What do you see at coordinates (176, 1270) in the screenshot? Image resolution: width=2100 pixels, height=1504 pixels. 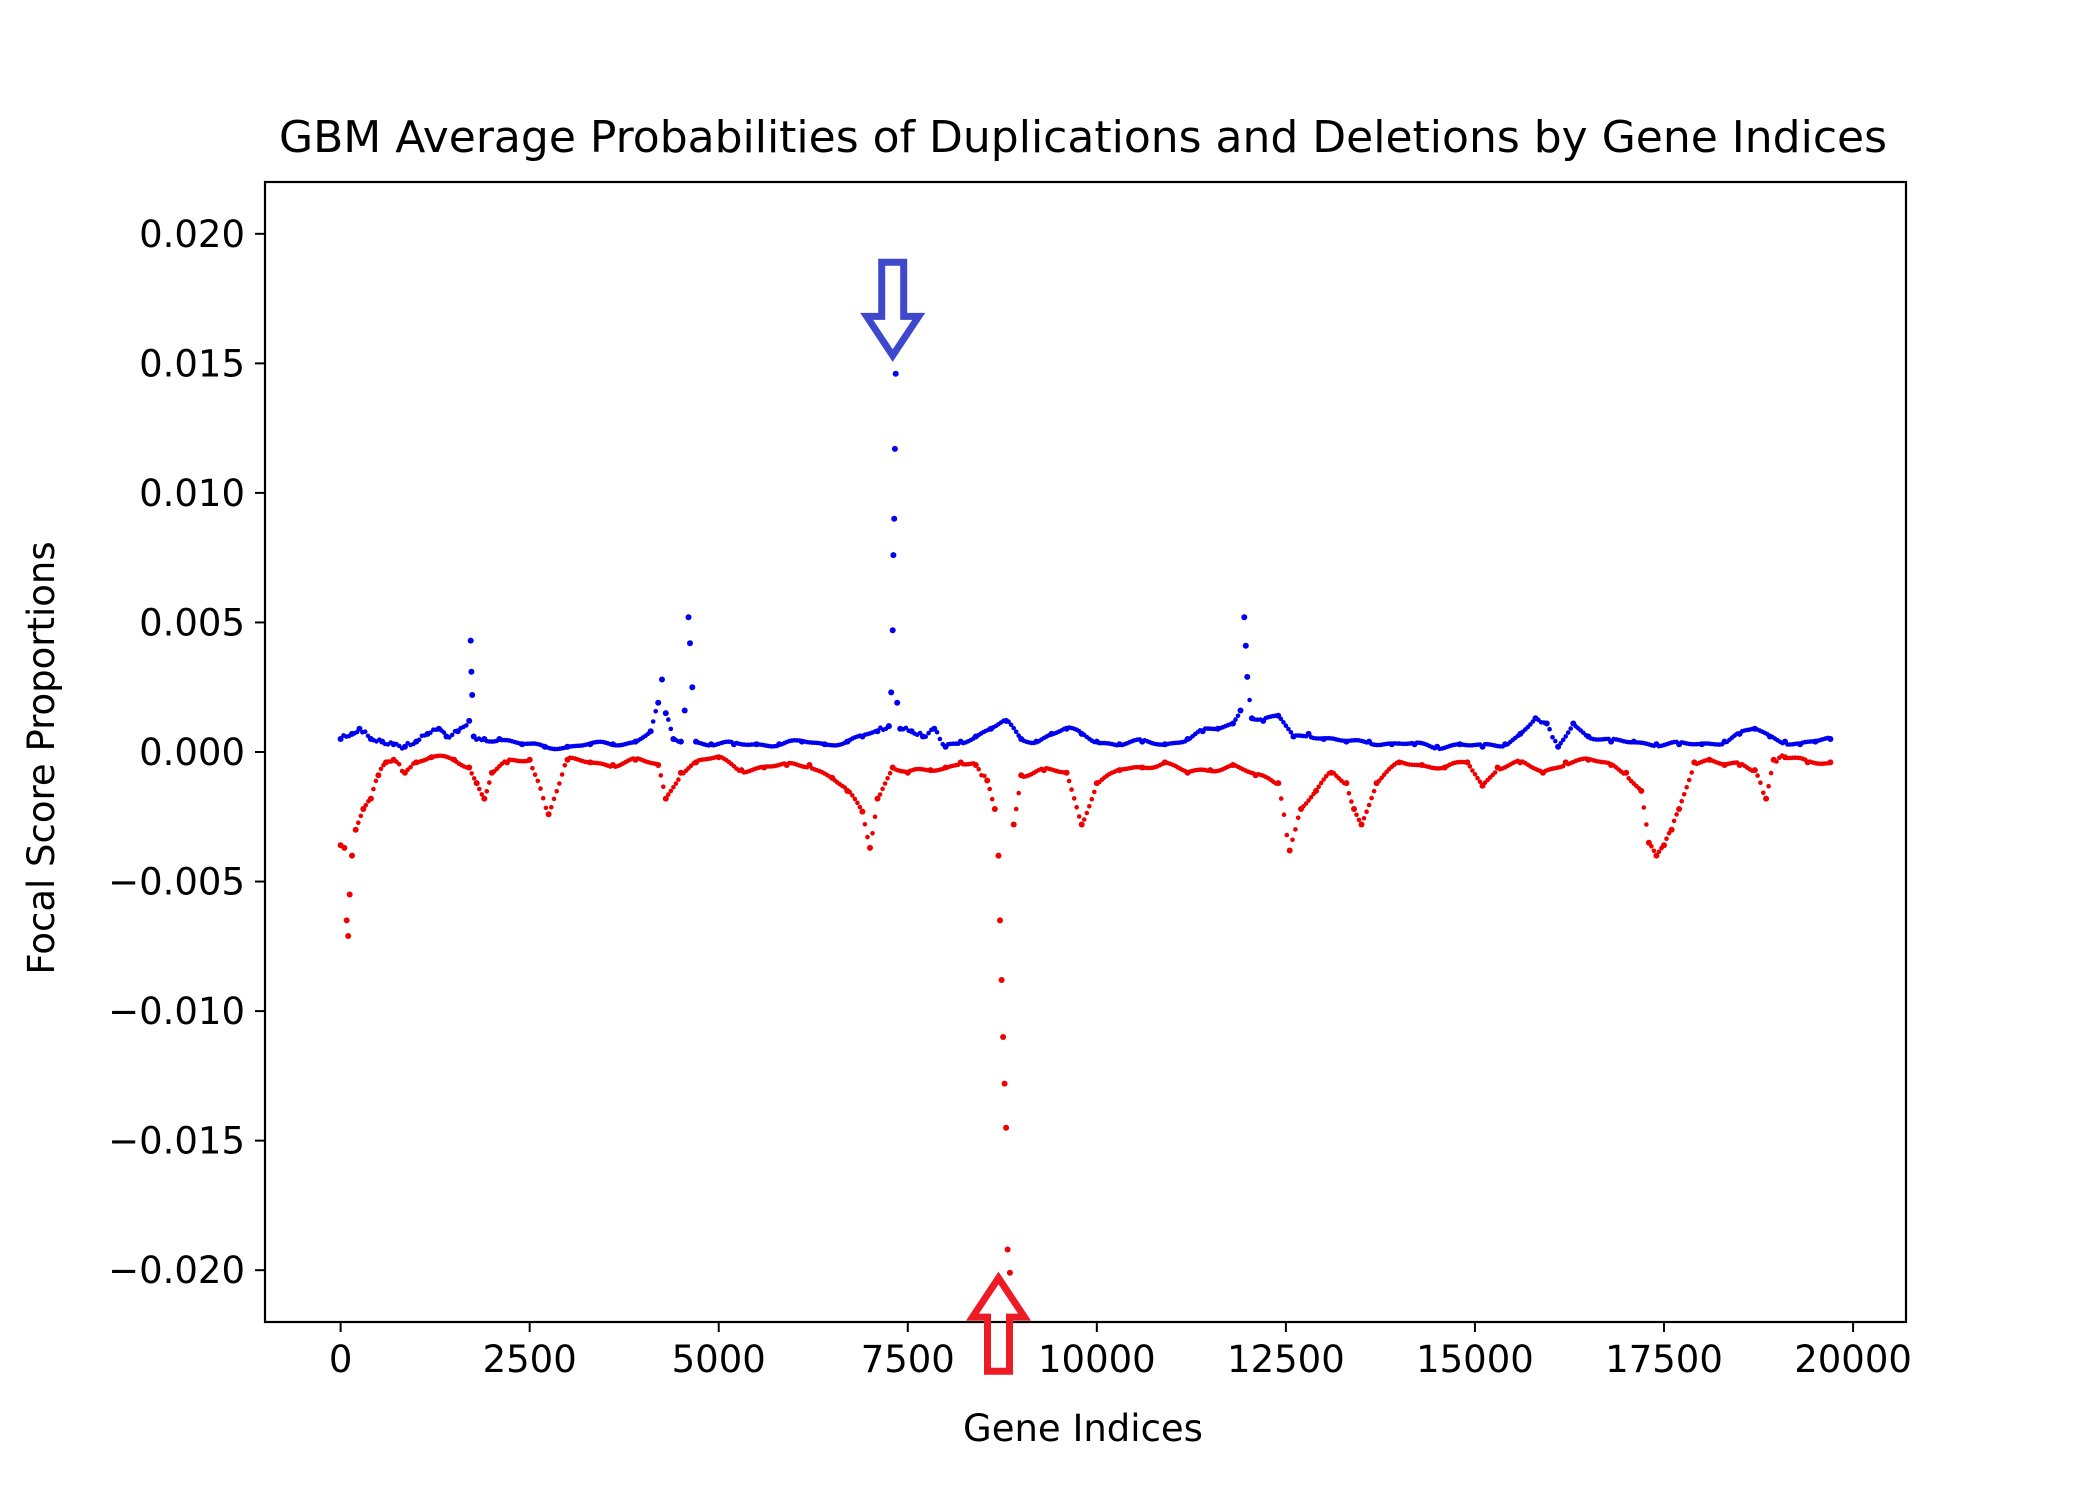 I see `y-tick-label: −0.020` at bounding box center [176, 1270].